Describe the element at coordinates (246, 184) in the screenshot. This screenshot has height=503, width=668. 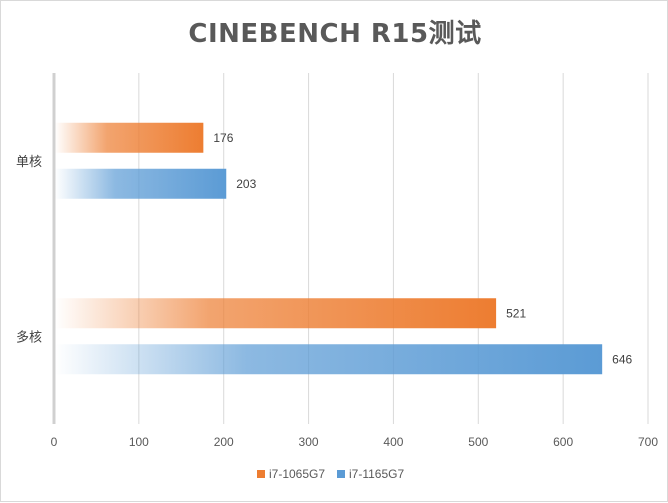
I see `data-label: 203` at that location.